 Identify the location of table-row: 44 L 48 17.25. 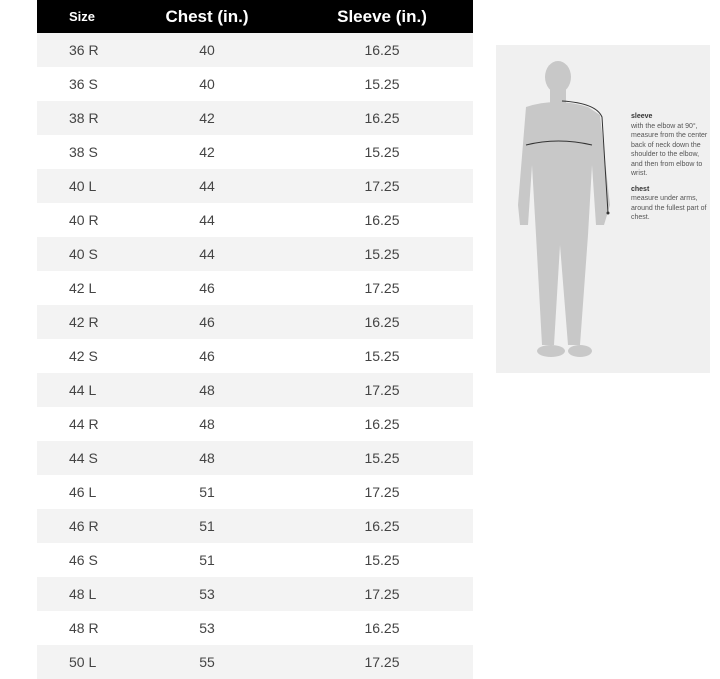
(255, 390).